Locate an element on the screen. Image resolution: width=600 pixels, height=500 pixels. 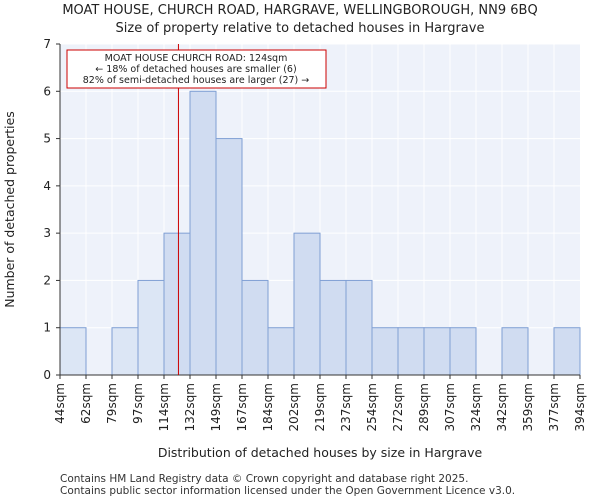
y-tick-label: 3 is located at coordinates (47, 233).